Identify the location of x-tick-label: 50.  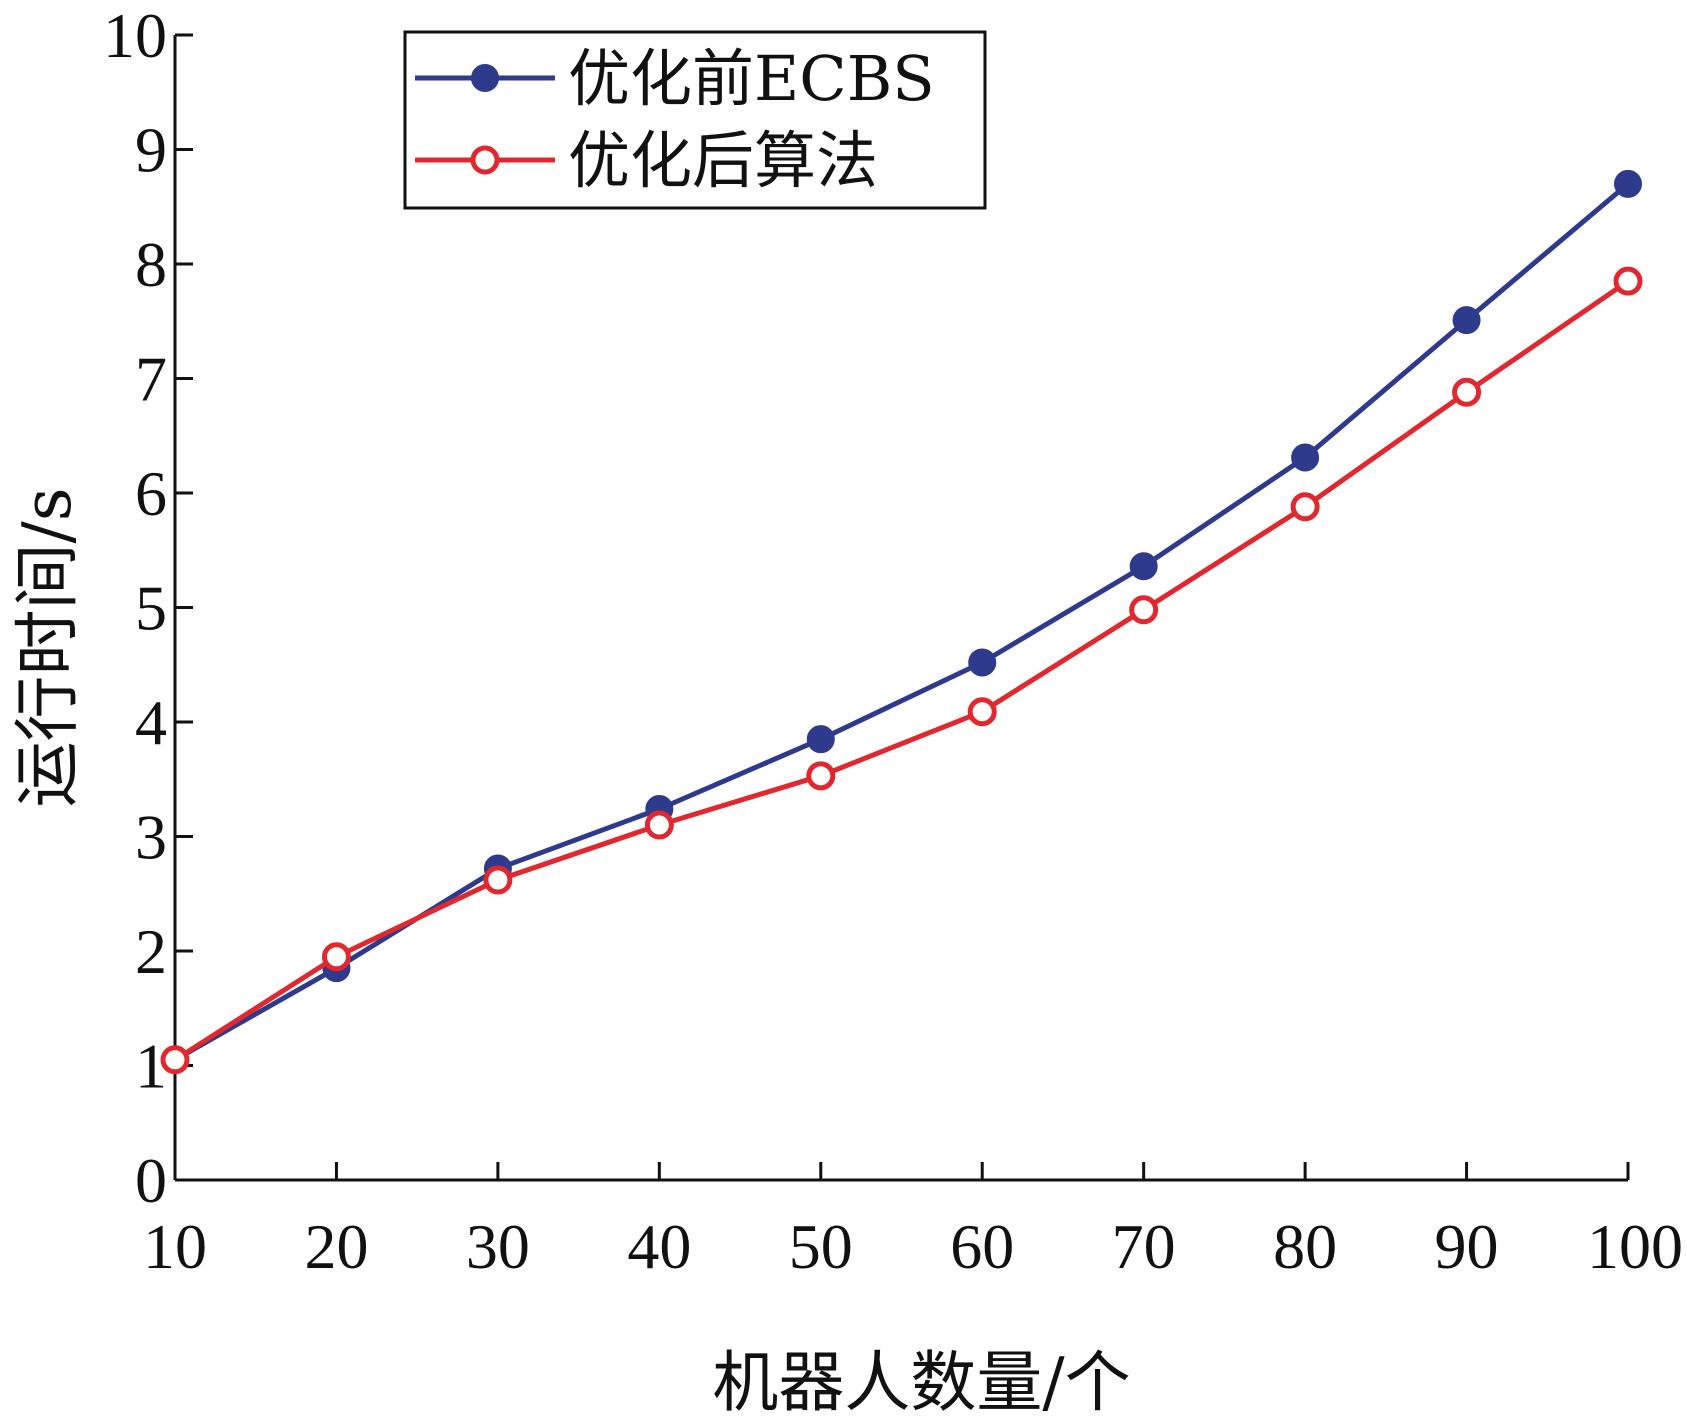
(821, 1246).